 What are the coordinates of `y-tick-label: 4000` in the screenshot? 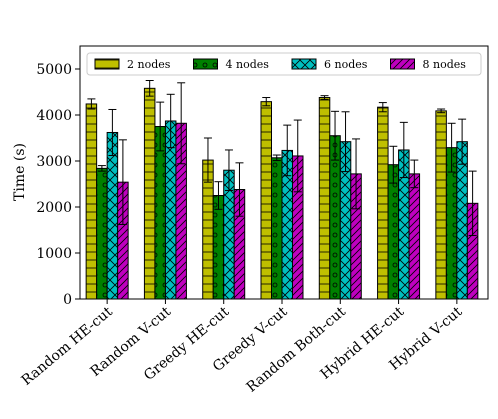 It's located at (54, 116).